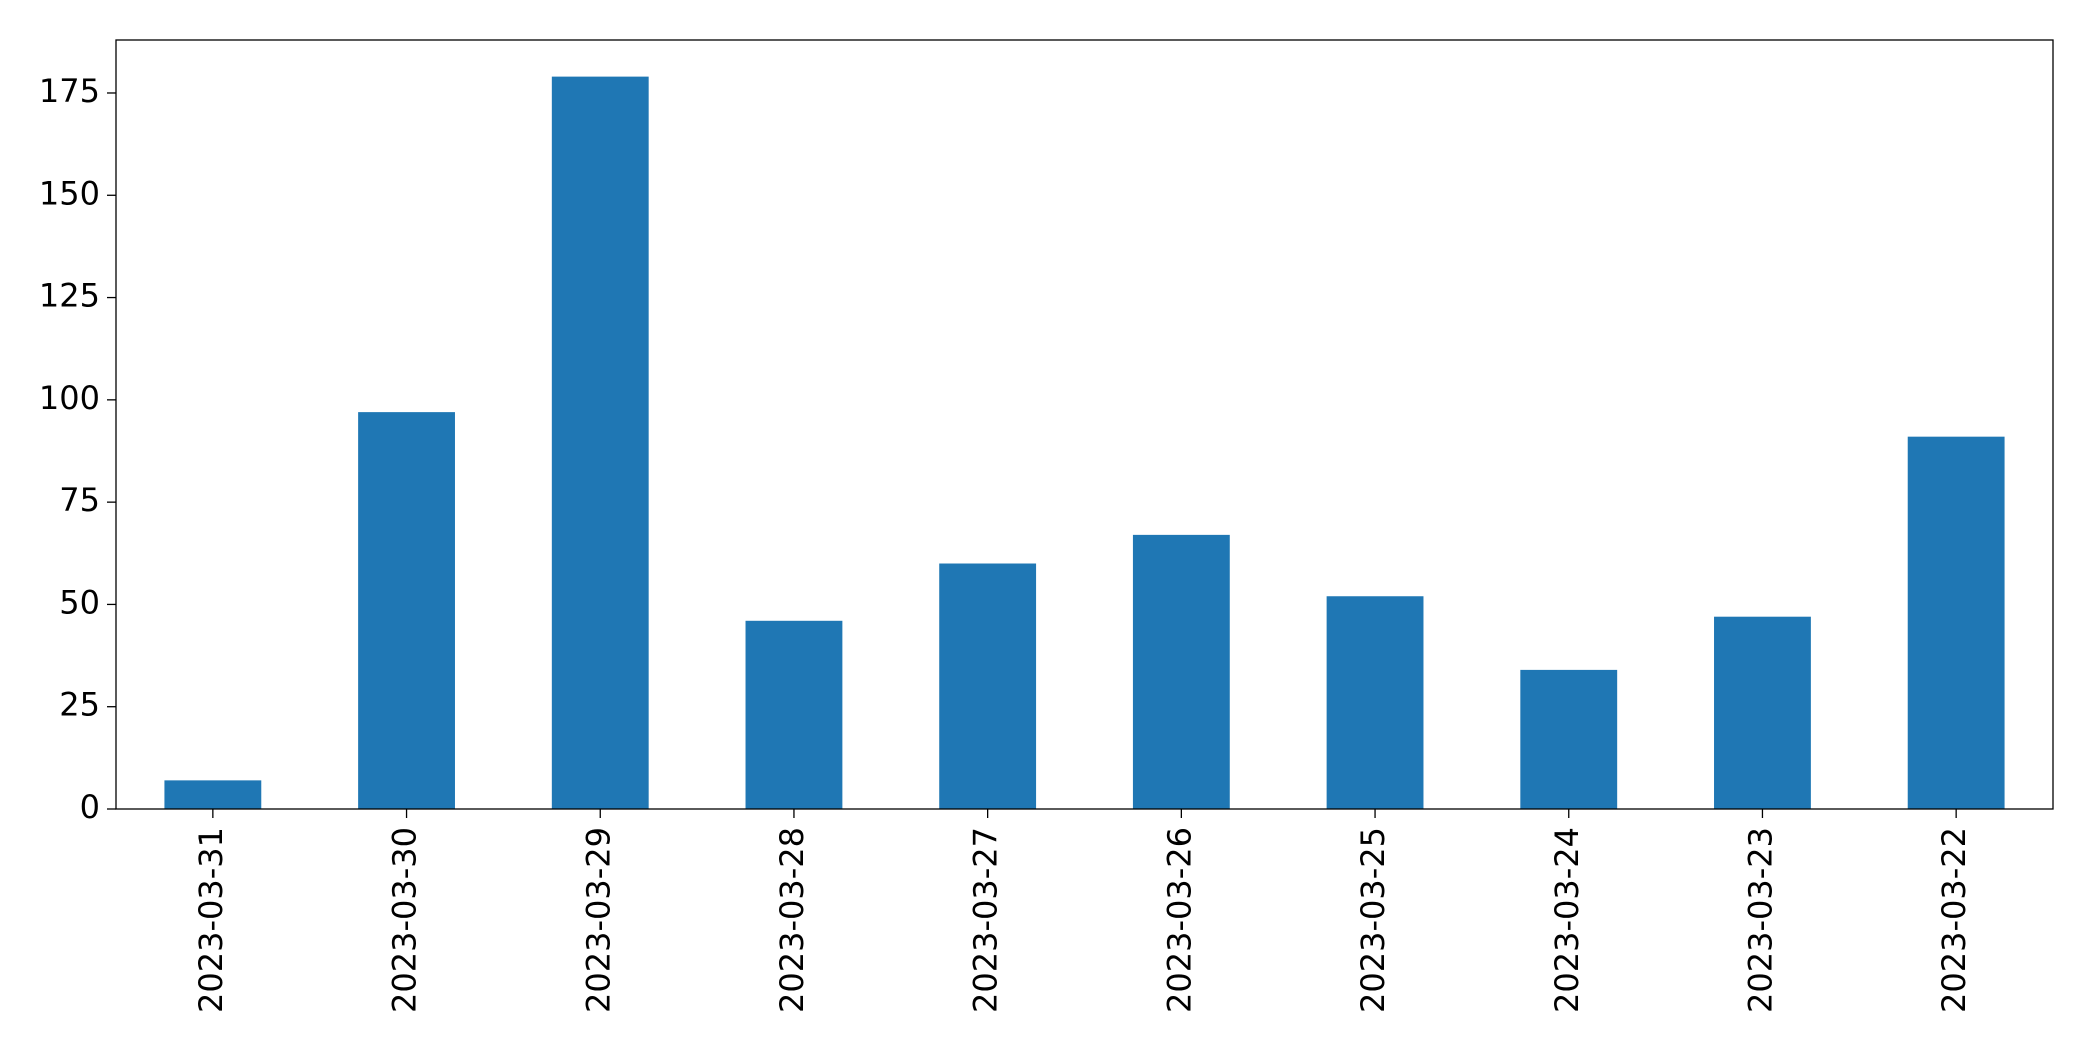 This screenshot has width=2093, height=1061. What do you see at coordinates (1954, 920) in the screenshot?
I see `x-tick-label: 2023-03-22` at bounding box center [1954, 920].